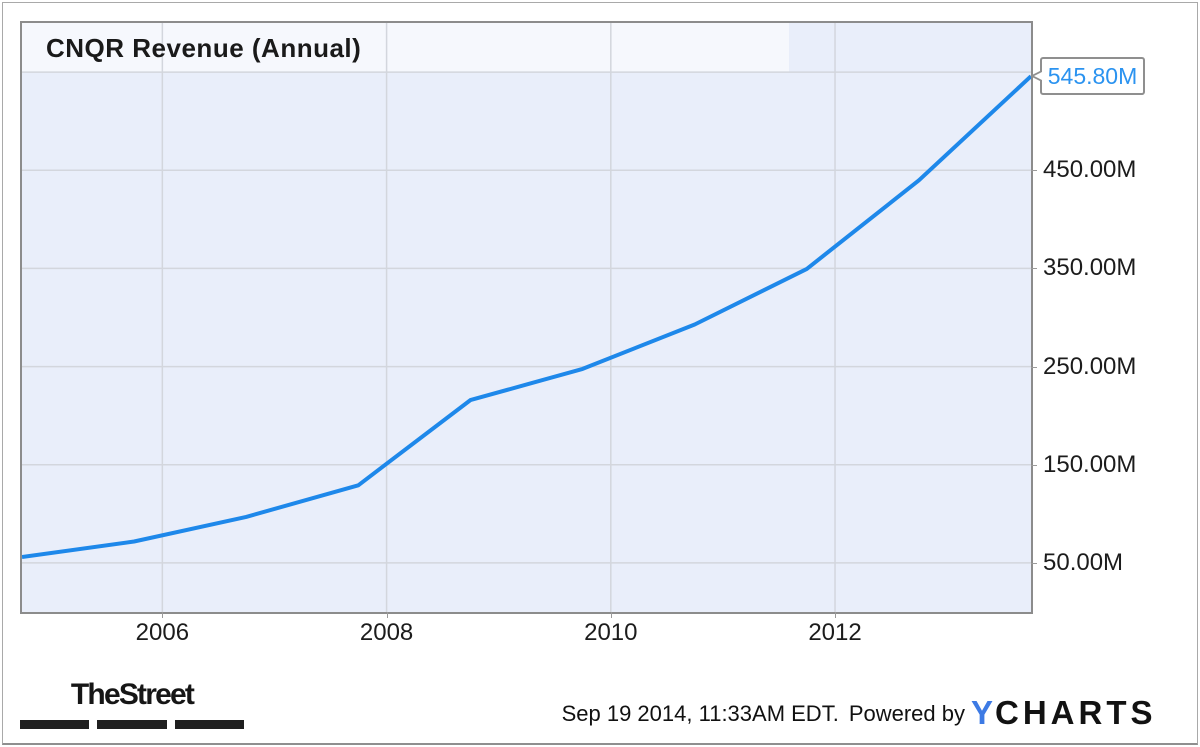 Image resolution: width=1200 pixels, height=747 pixels. Describe the element at coordinates (405, 48) in the screenshot. I see `title-band` at that location.